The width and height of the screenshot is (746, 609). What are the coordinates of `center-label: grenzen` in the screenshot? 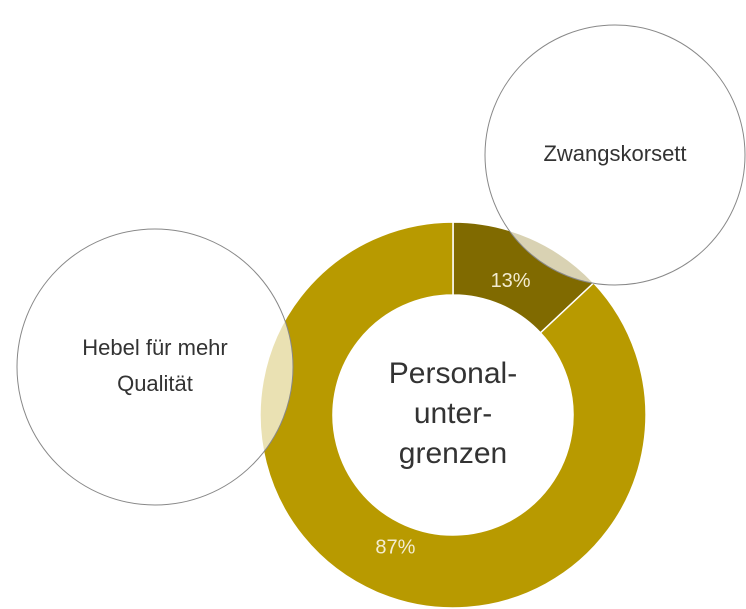 It's located at (453, 453).